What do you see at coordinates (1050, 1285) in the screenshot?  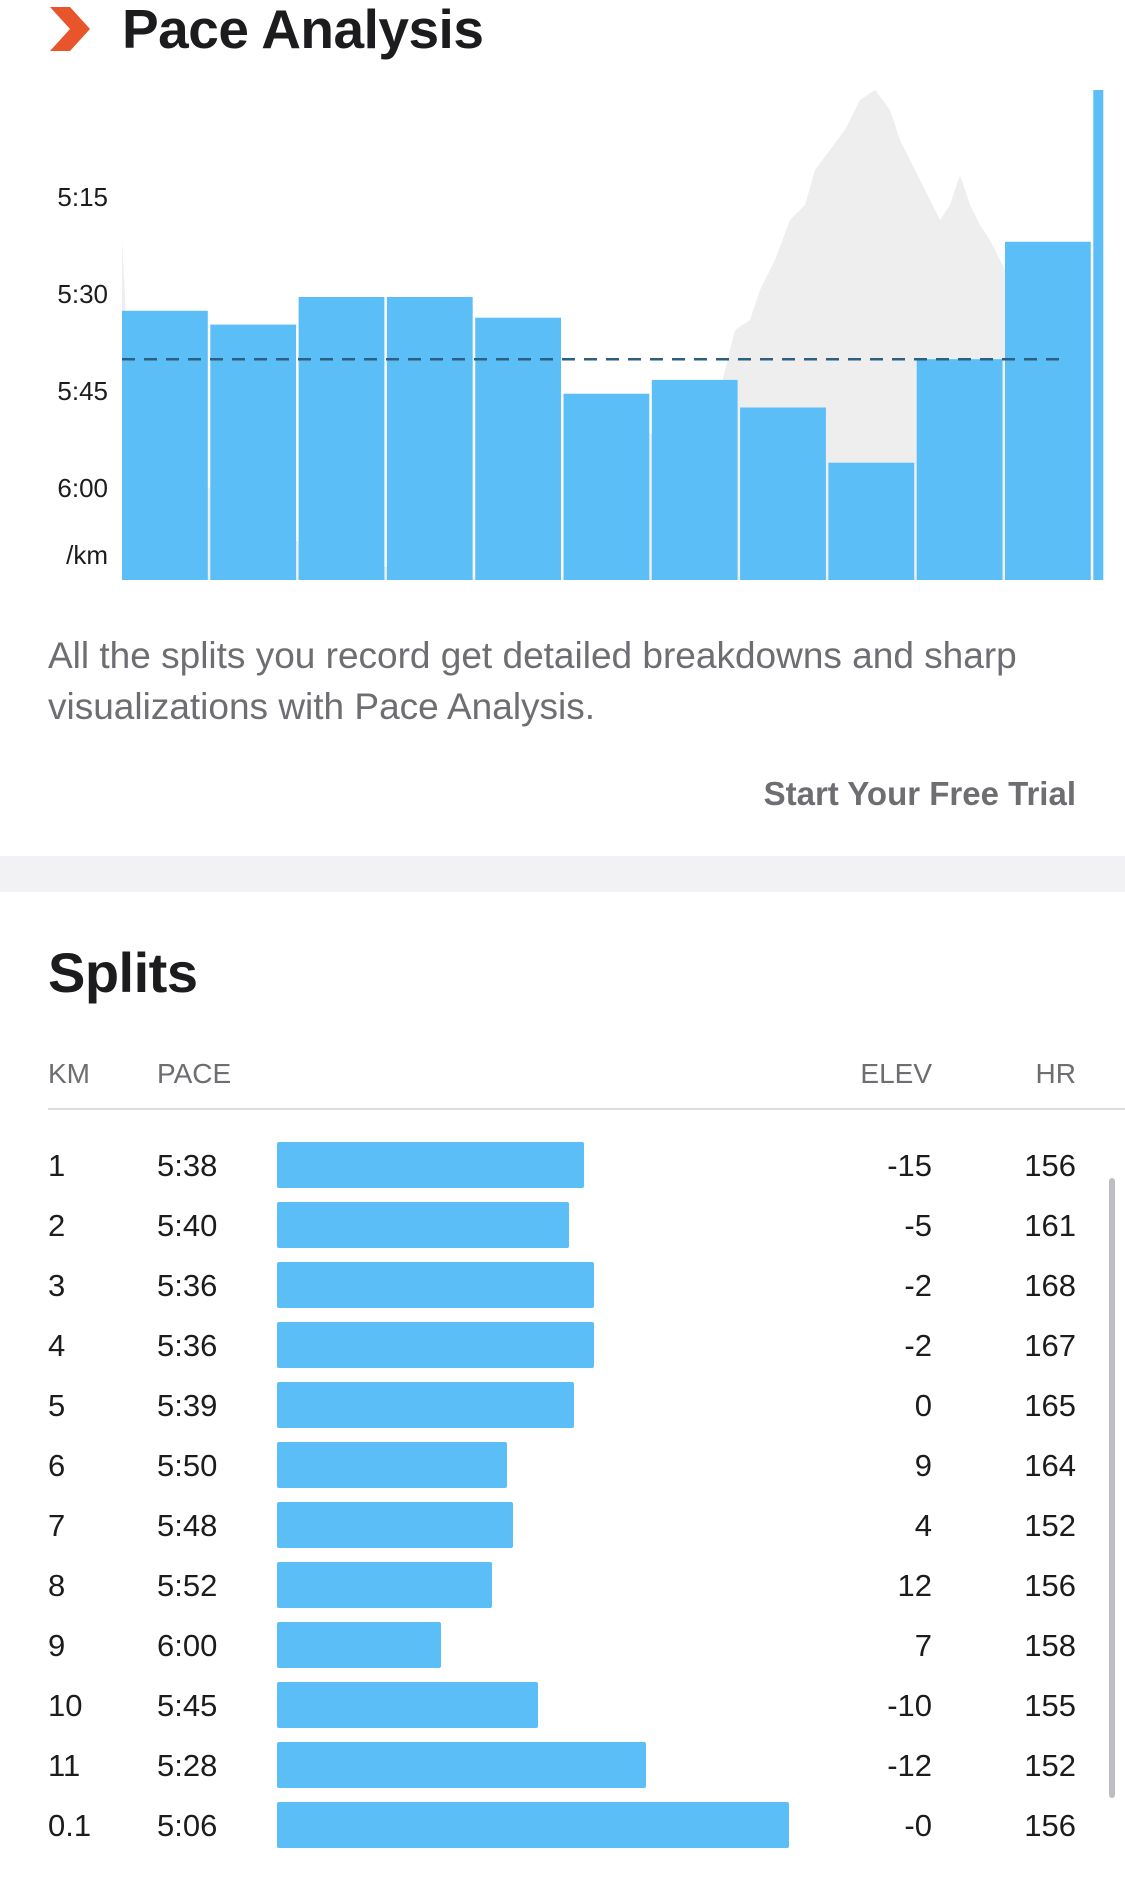 I see `split-heart-rate: 168` at bounding box center [1050, 1285].